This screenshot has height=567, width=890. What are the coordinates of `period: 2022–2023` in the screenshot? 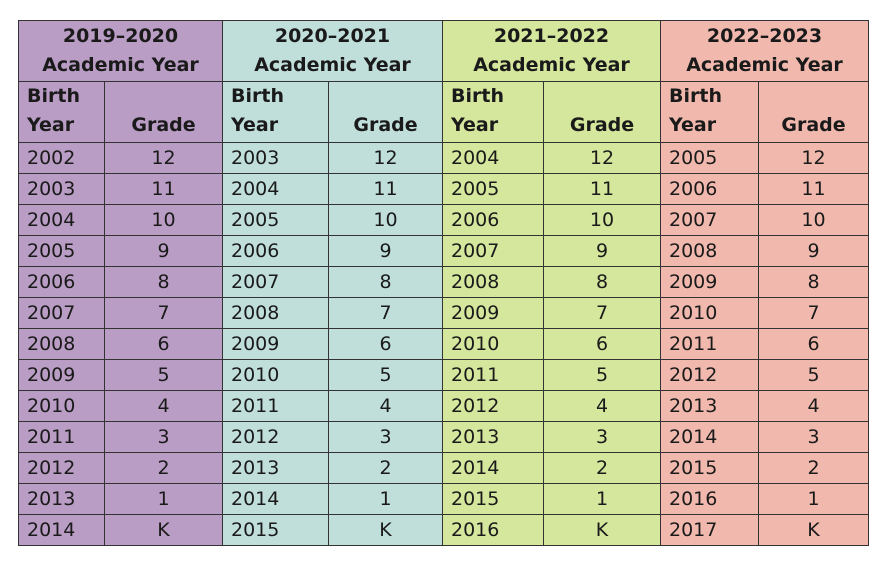 It's located at (764, 36).